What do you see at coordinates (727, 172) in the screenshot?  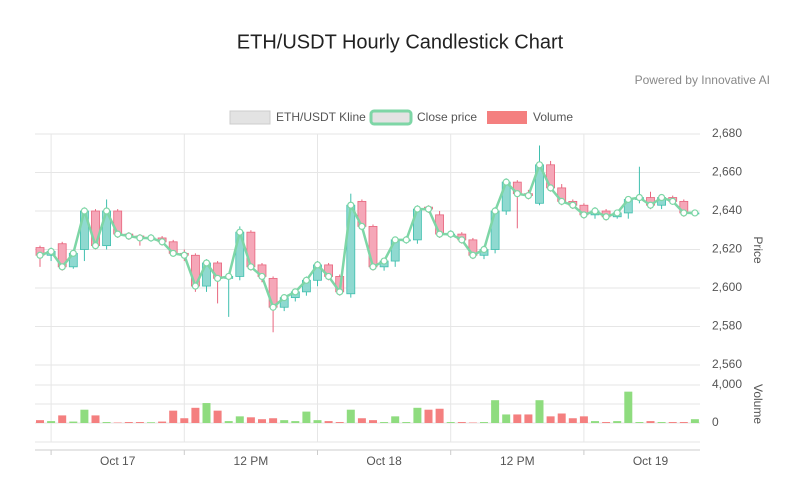 I see `y-tick-label: 2,660` at bounding box center [727, 172].